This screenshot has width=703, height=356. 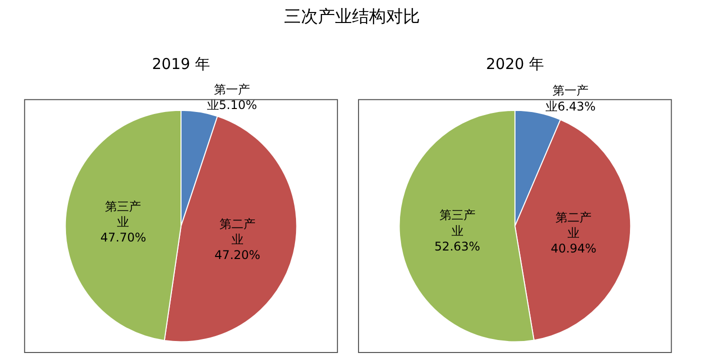 I want to click on chart-title: 2020 年, so click(x=515, y=64).